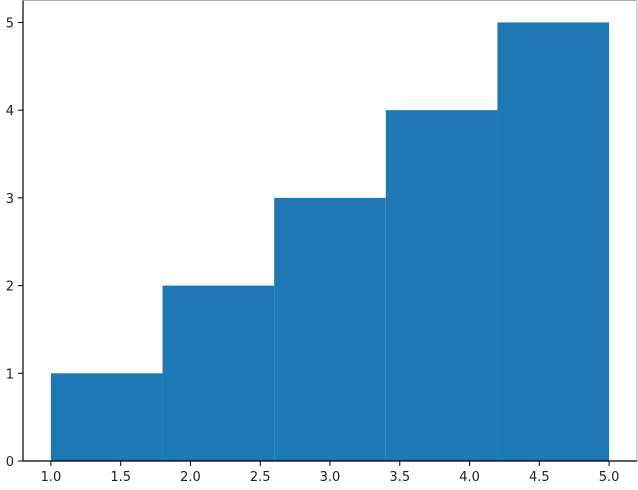 The image size is (638, 490). I want to click on x-tick-label: 5.0, so click(609, 477).